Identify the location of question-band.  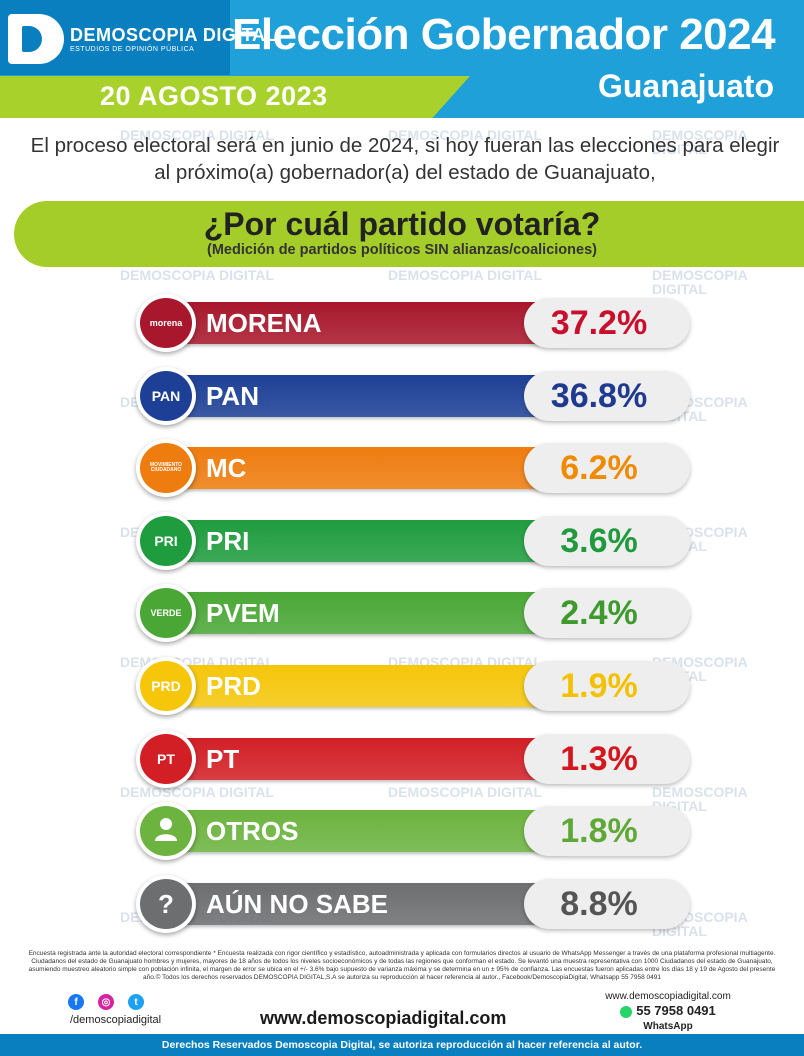
(409, 234).